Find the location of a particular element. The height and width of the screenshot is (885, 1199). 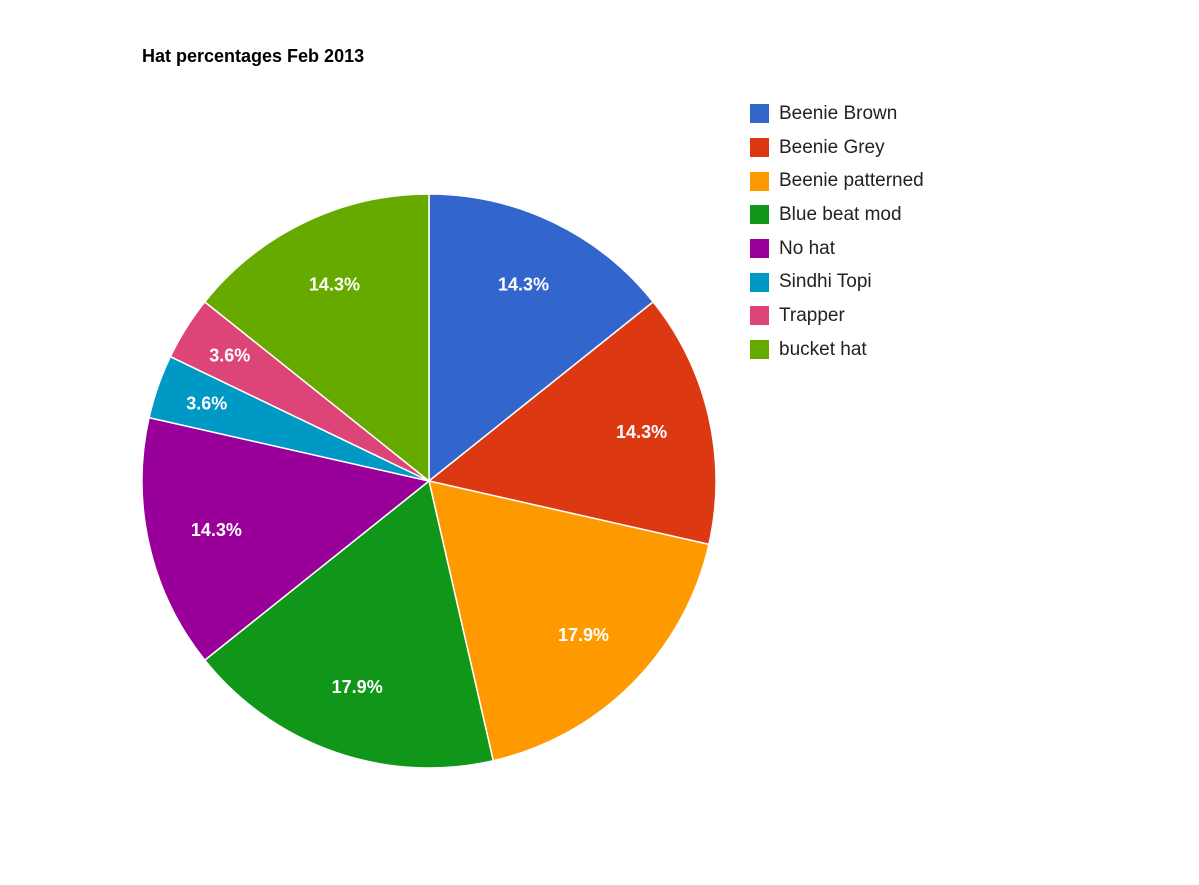

legend-label: No hat is located at coordinates (807, 248).